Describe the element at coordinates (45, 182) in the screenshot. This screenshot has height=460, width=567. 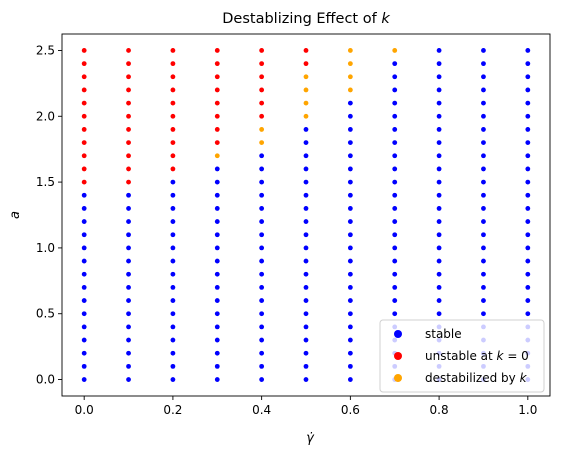
I see `y-tick-label: 1.5` at that location.